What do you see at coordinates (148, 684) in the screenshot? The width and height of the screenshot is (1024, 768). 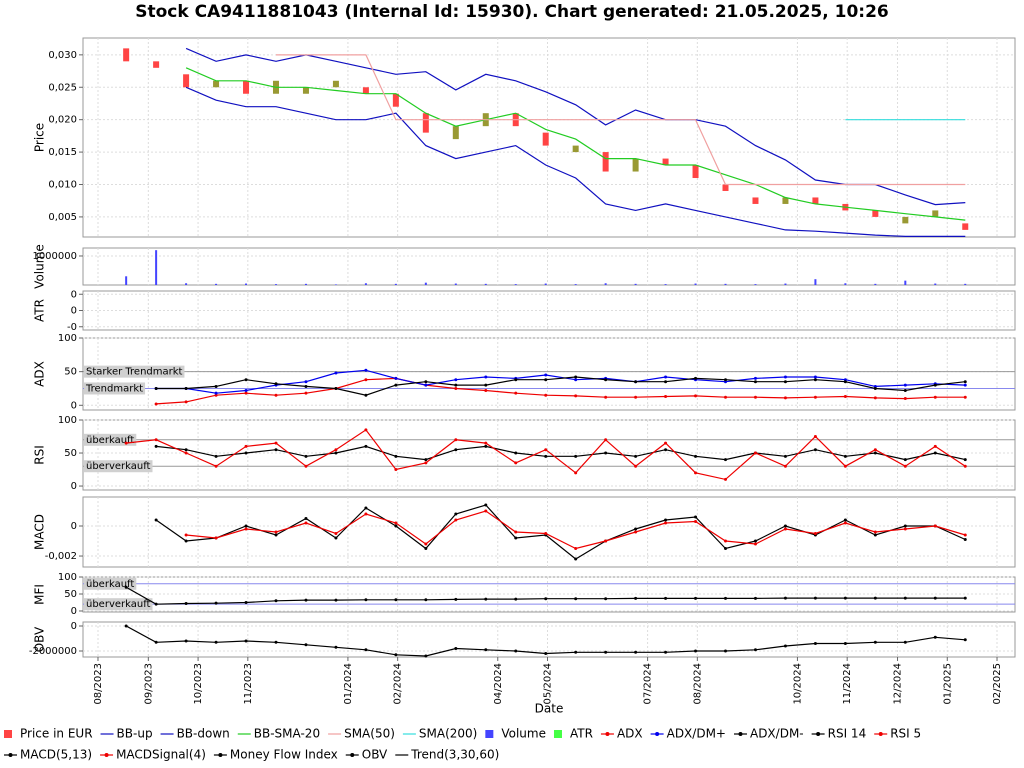 I see `x-tick-label: 09/2023` at bounding box center [148, 684].